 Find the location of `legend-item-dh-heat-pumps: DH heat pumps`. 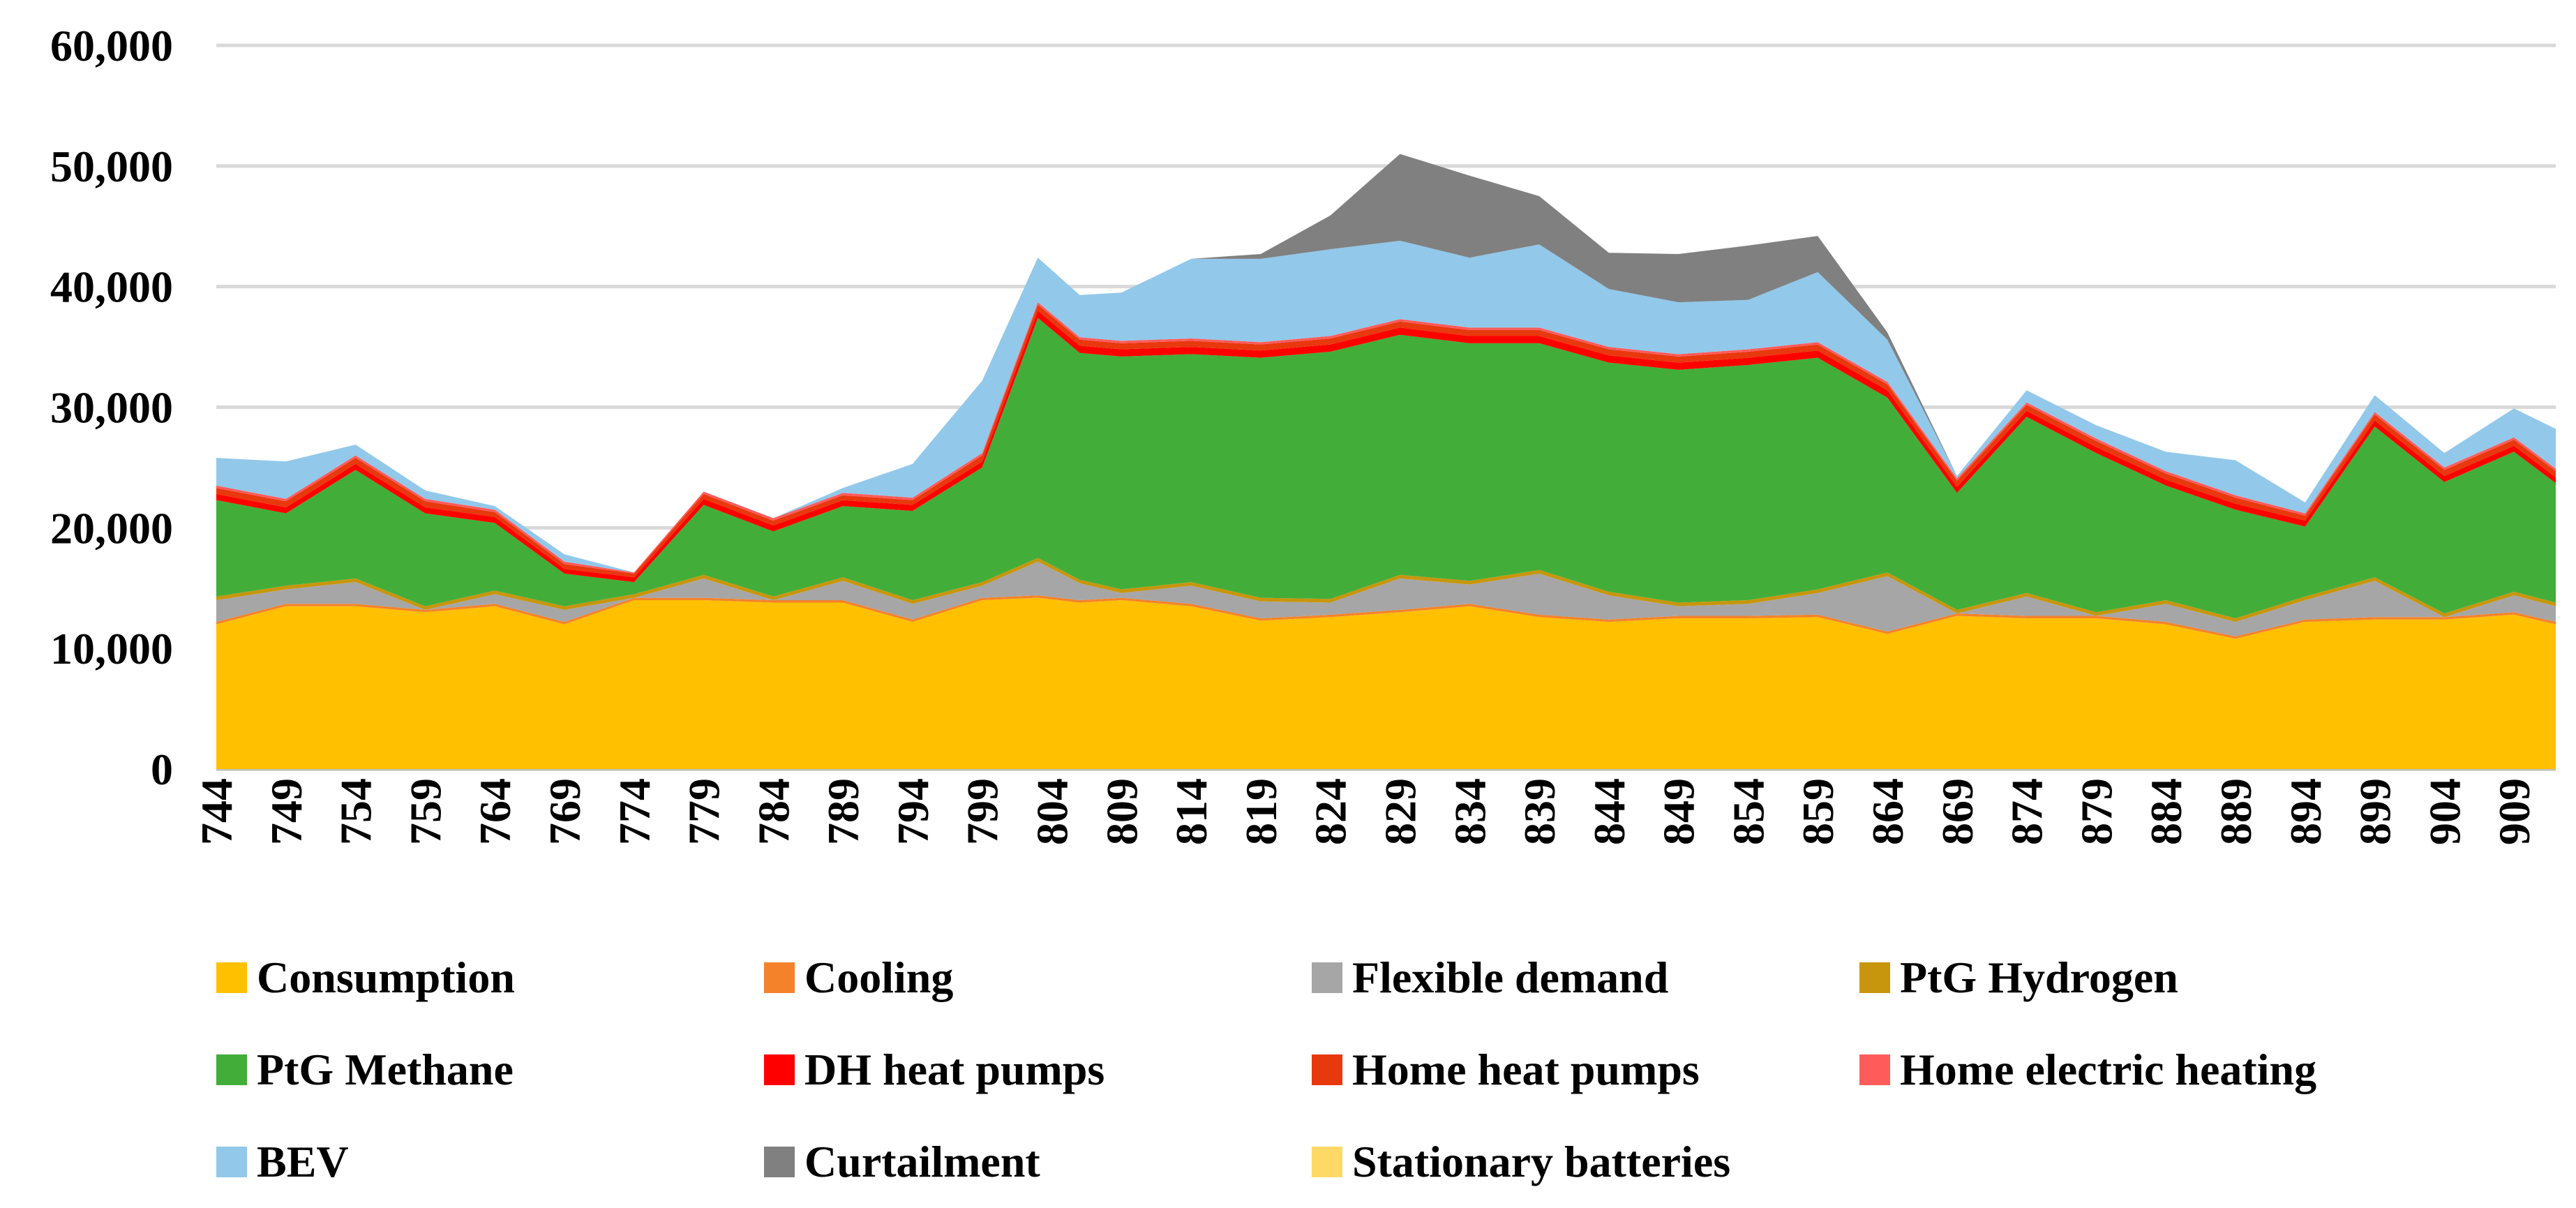

legend-item-dh-heat-pumps: DH heat pumps is located at coordinates (1038, 1070).